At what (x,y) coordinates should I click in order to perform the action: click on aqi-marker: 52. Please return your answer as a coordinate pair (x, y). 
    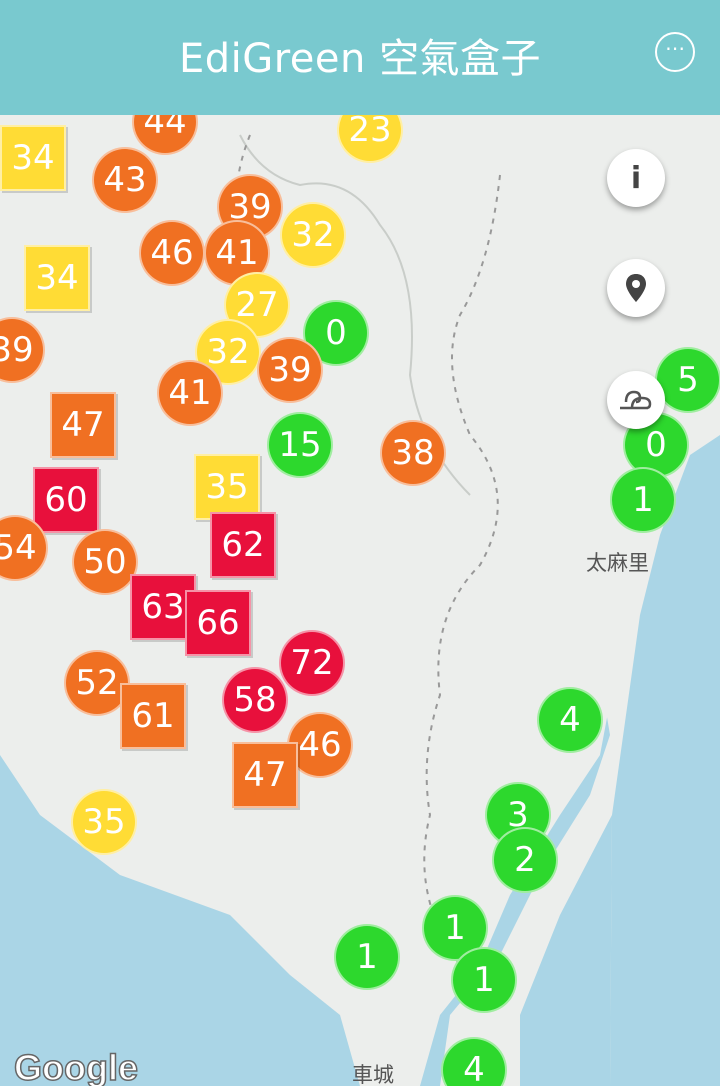
    Looking at the image, I should click on (97, 683).